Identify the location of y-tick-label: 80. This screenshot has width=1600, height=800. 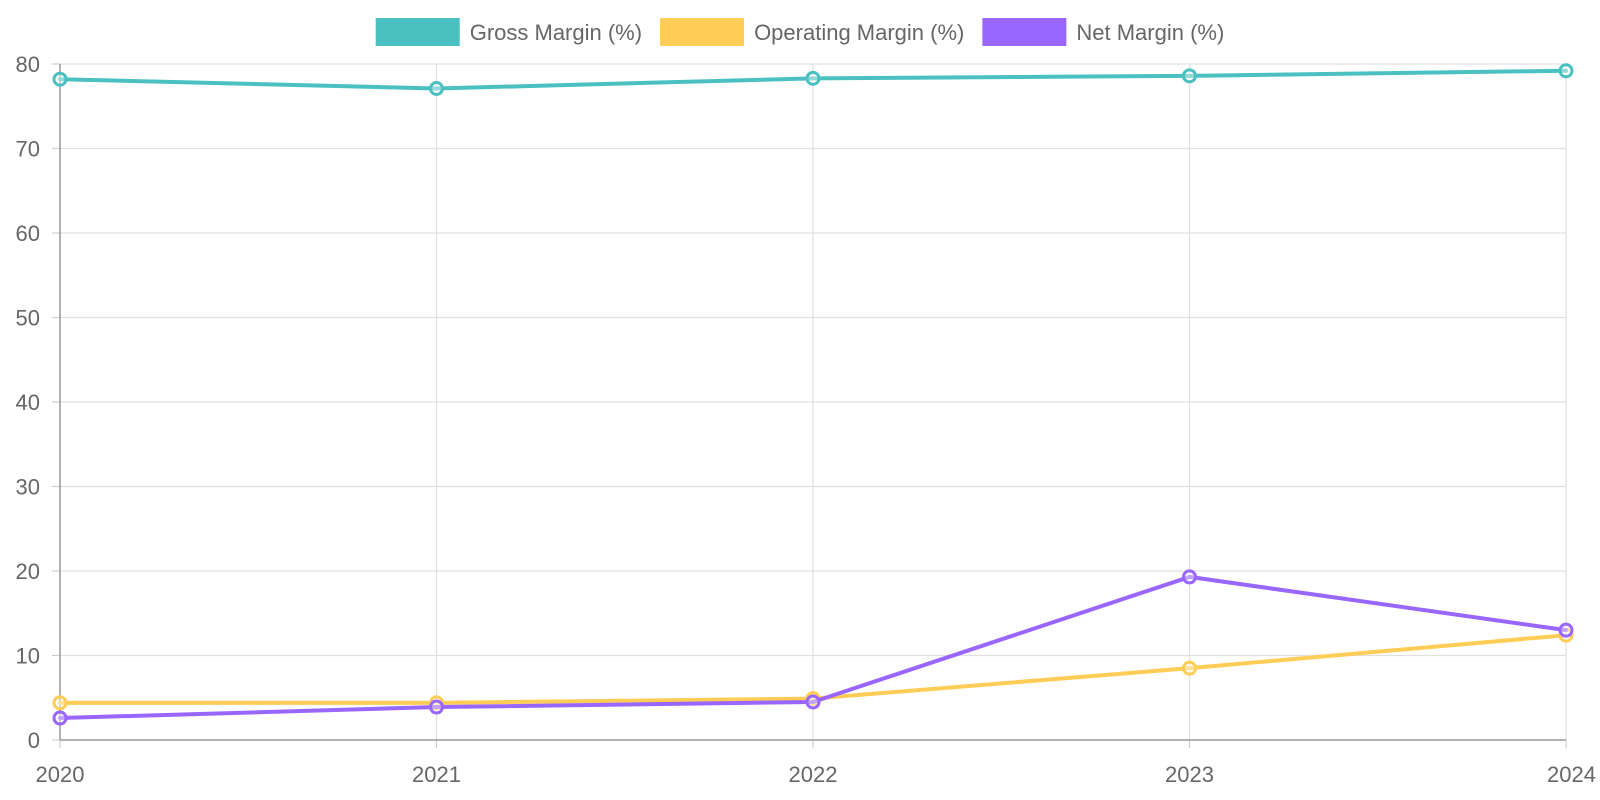
(28, 64).